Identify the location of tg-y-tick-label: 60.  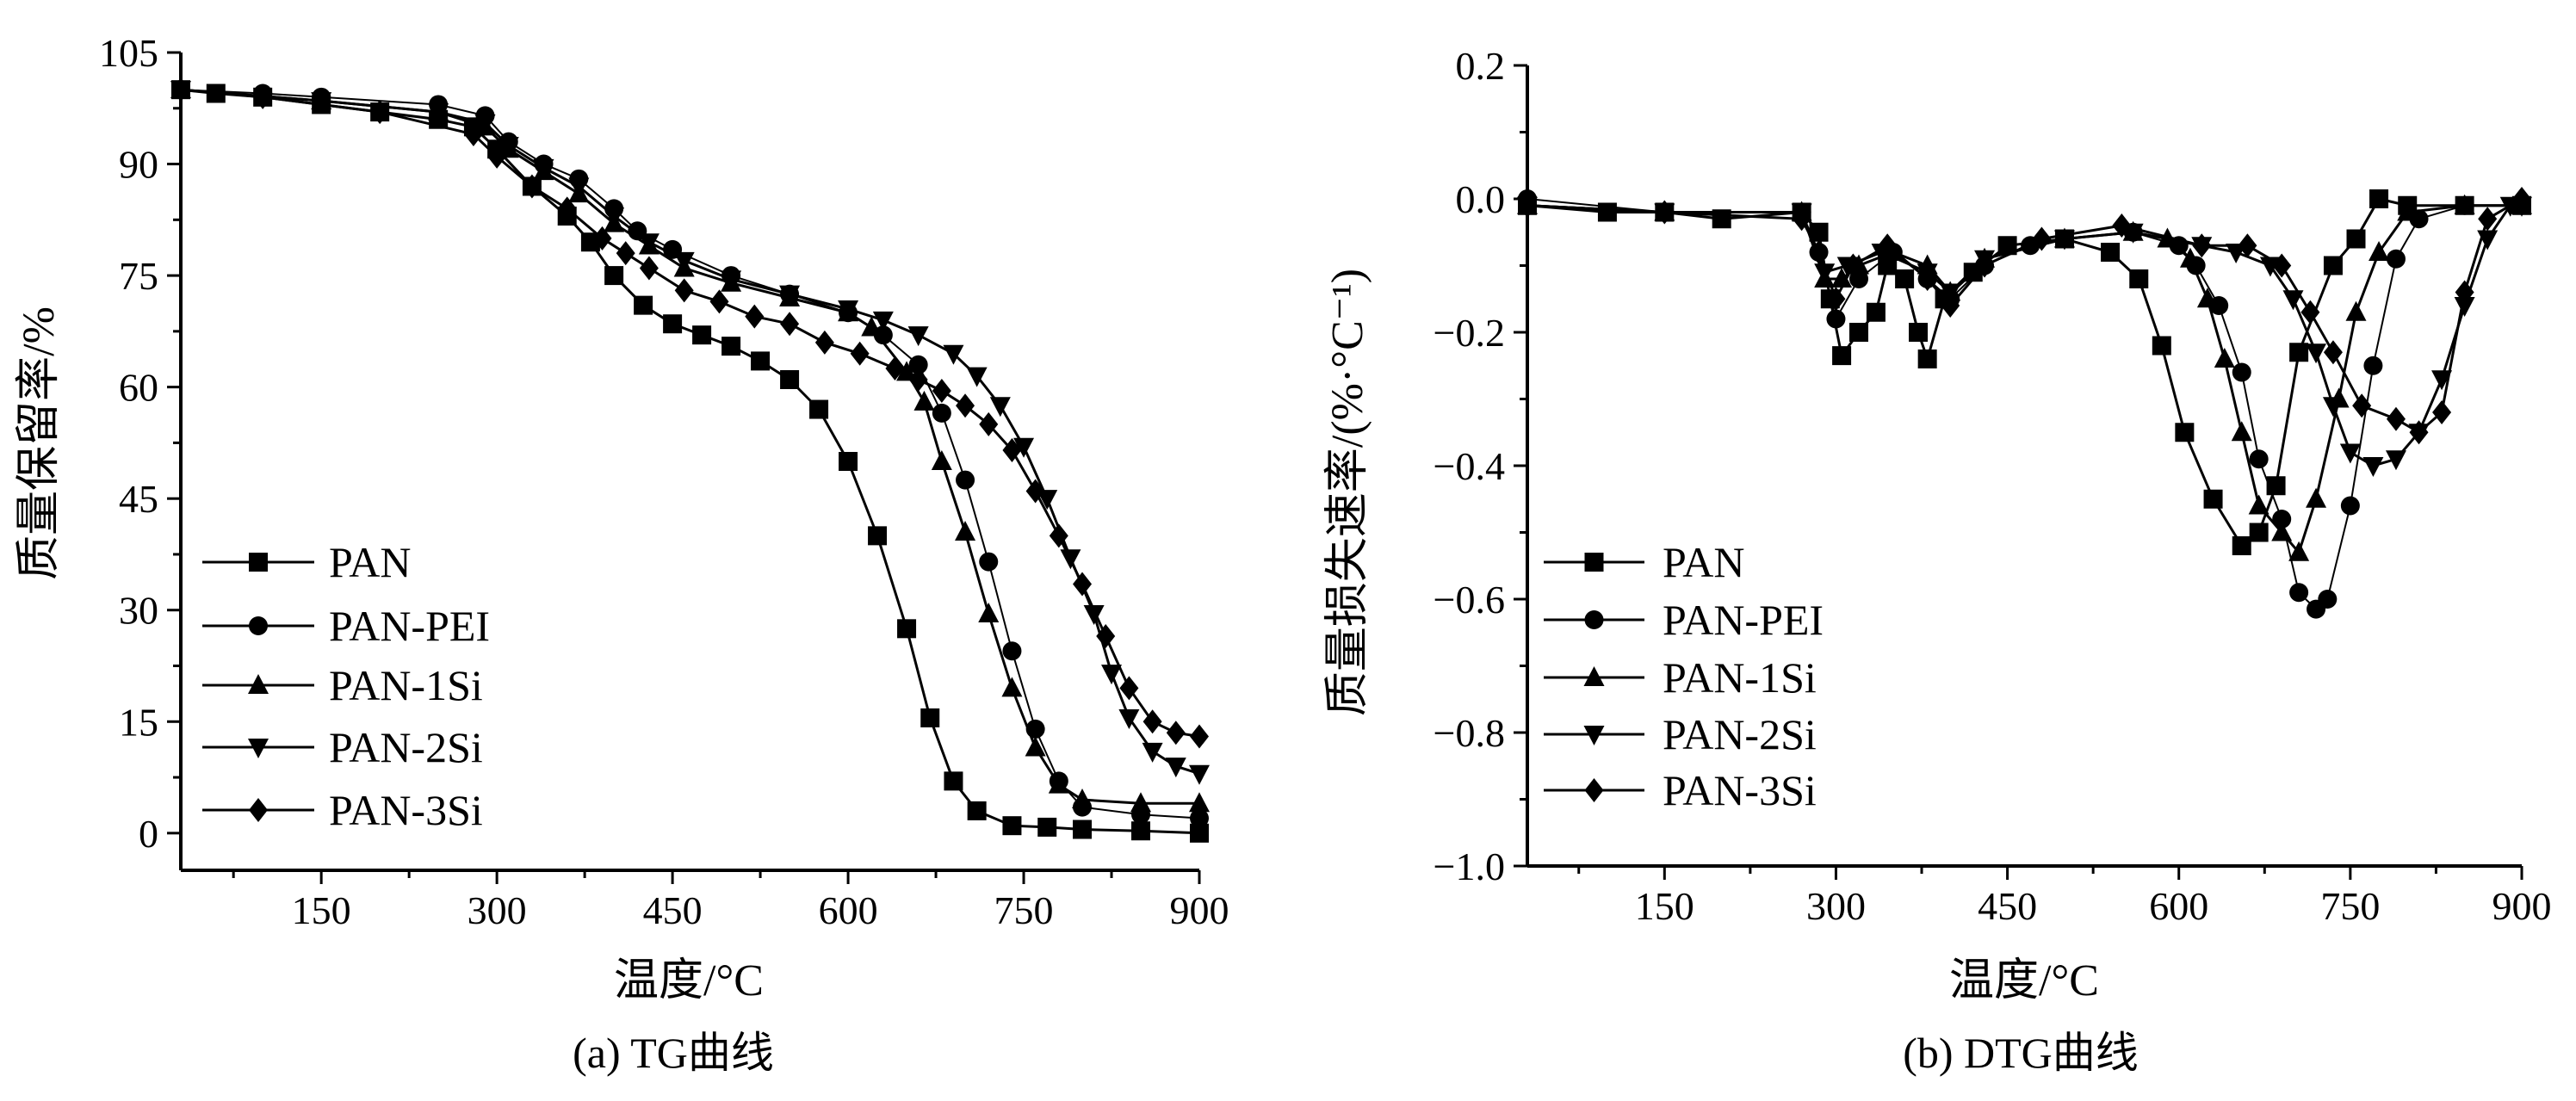
(138, 388).